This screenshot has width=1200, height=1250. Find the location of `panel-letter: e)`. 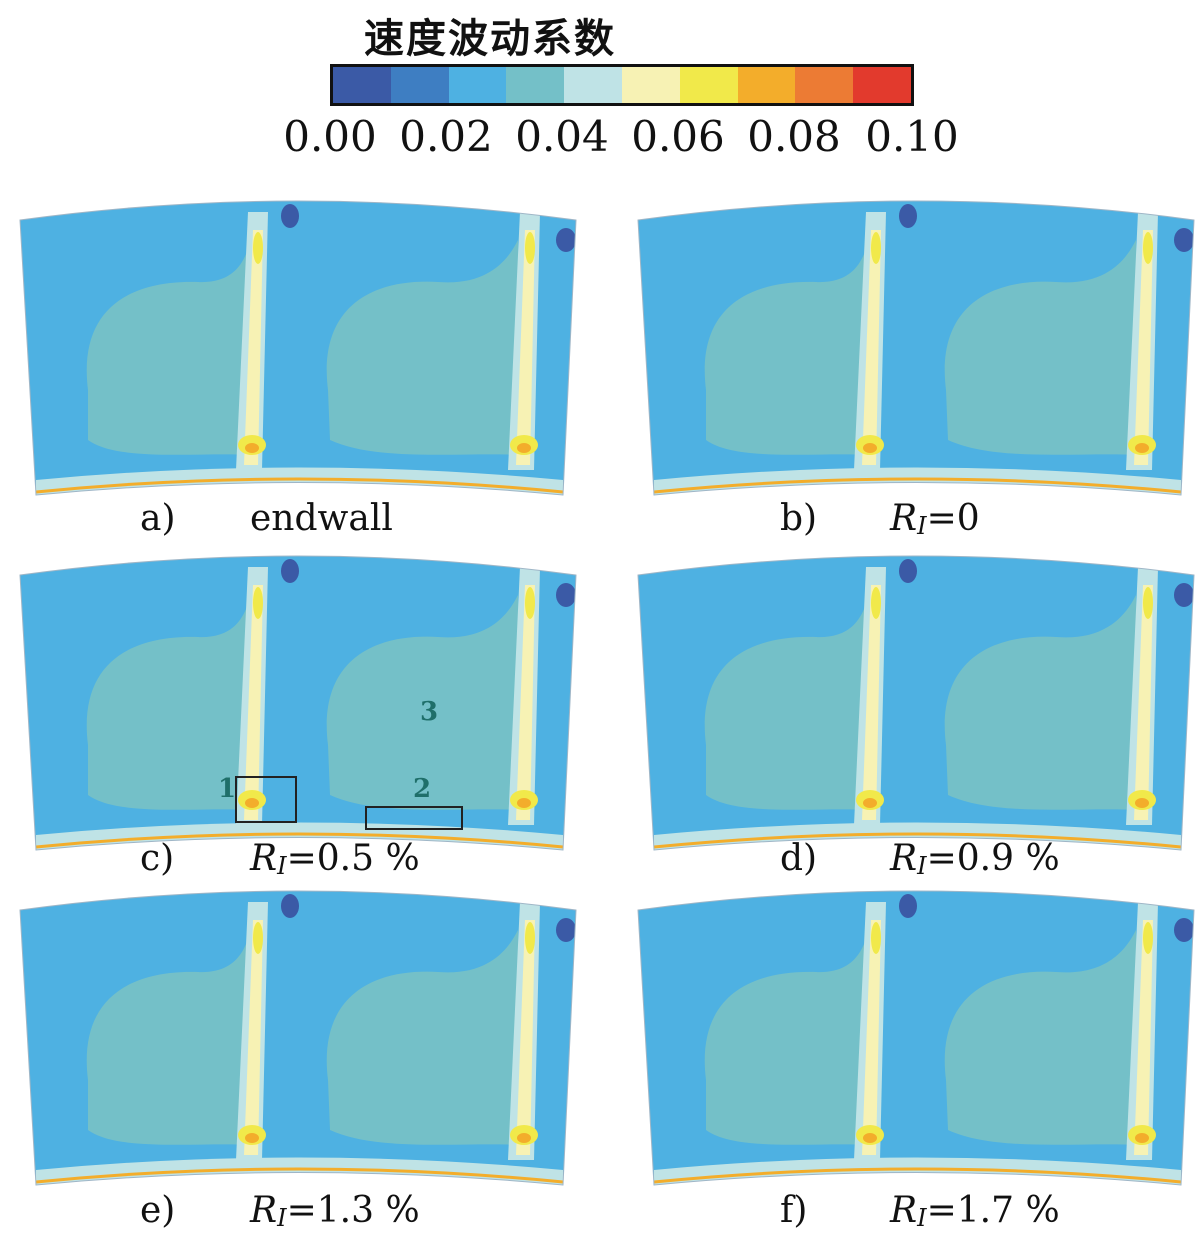

panel-letter: e) is located at coordinates (158, 1210).